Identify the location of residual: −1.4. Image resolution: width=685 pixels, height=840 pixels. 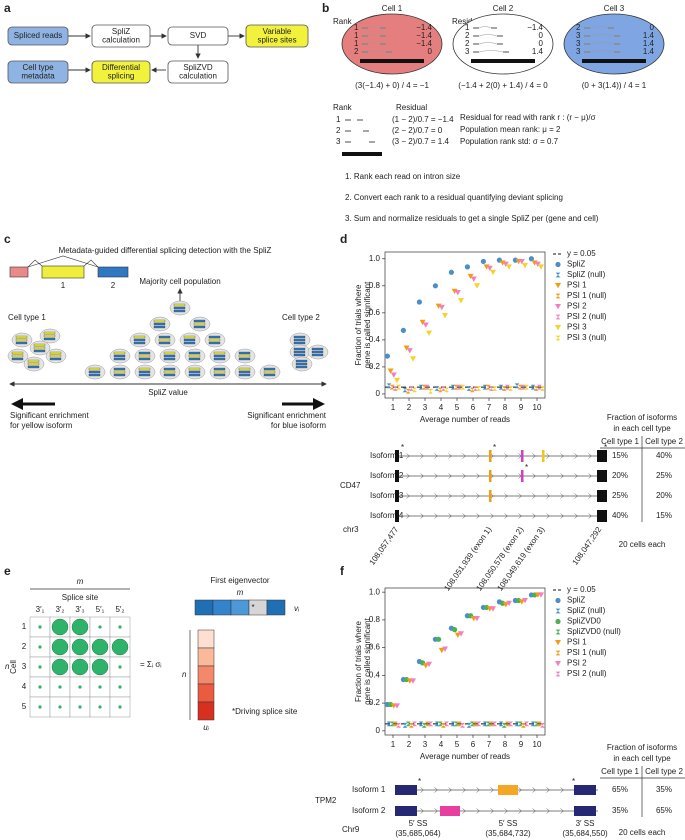
(424, 35).